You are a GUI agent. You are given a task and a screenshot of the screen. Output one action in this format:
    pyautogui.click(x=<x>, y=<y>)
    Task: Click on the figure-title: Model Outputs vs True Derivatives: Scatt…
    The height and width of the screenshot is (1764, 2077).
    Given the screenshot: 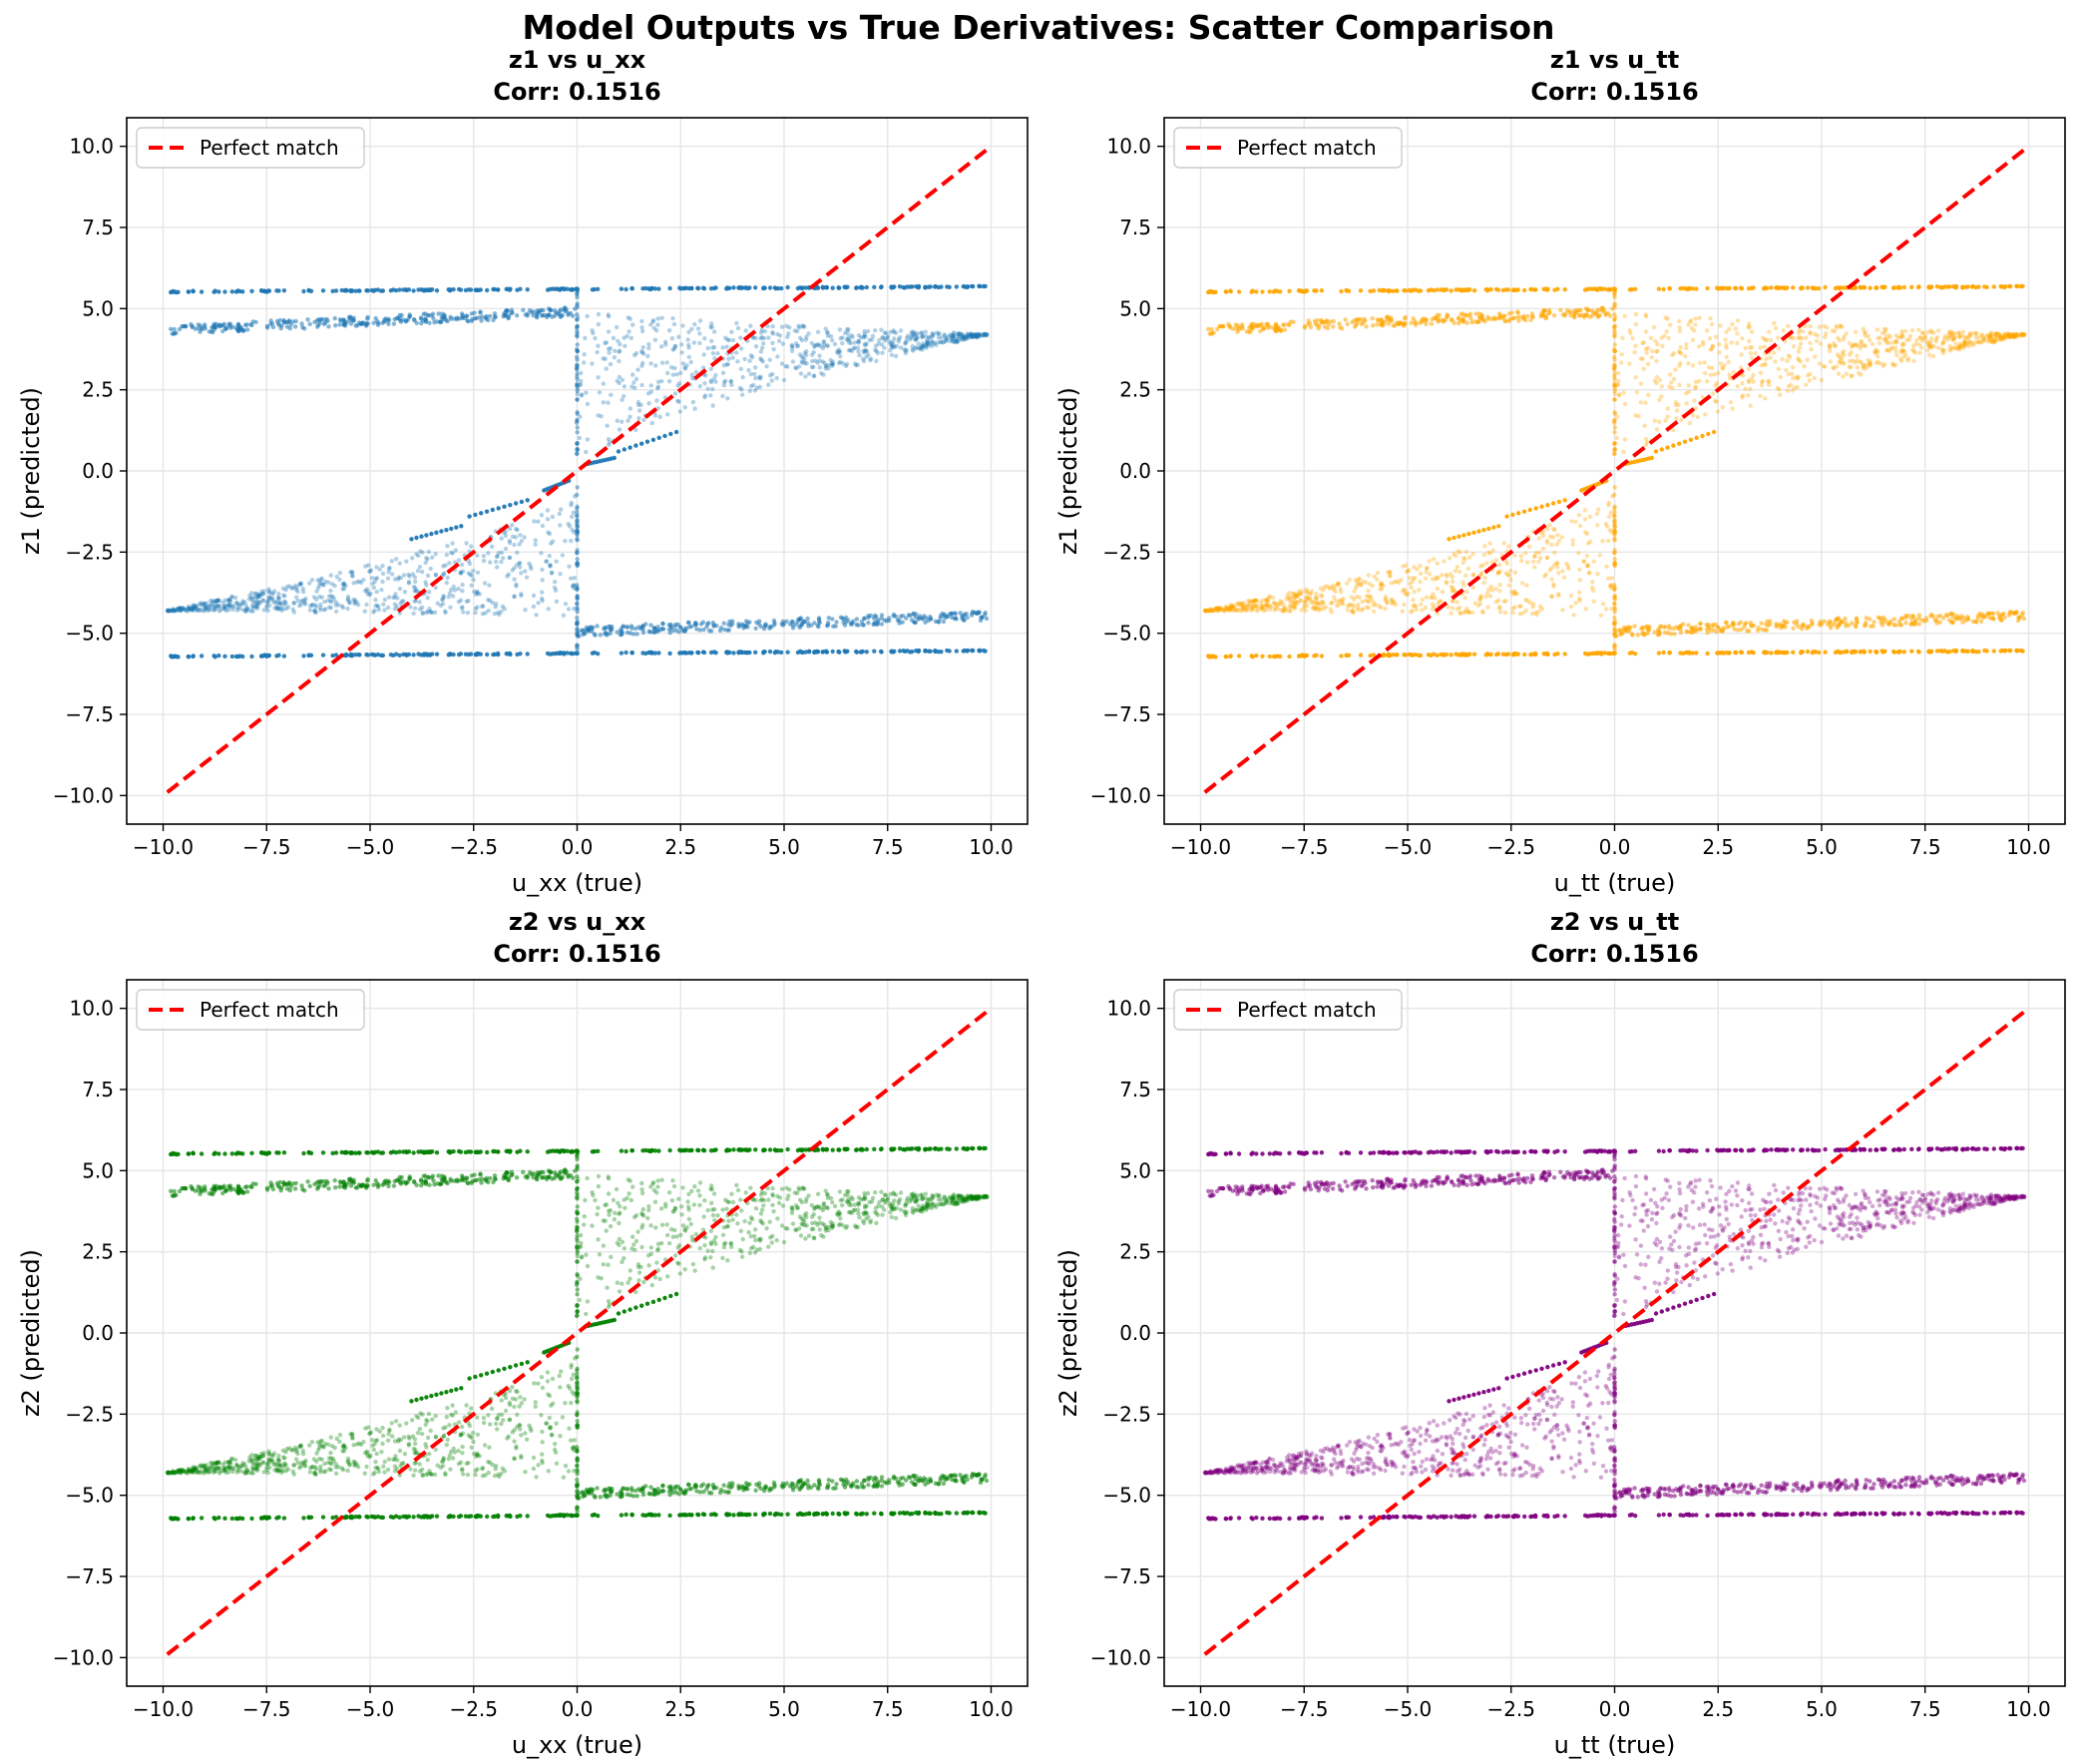 What is the action you would take?
    pyautogui.click(x=1038, y=27)
    